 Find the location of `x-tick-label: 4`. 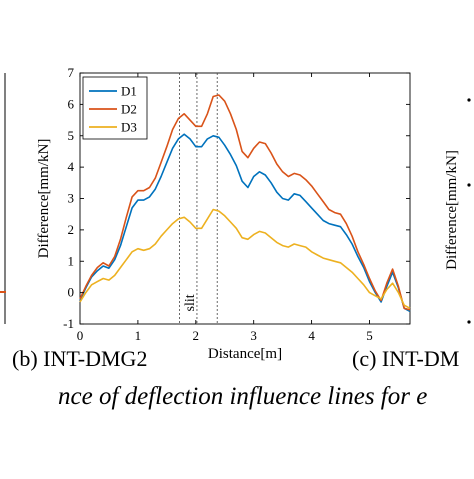

x-tick-label: 4 is located at coordinates (311, 335).